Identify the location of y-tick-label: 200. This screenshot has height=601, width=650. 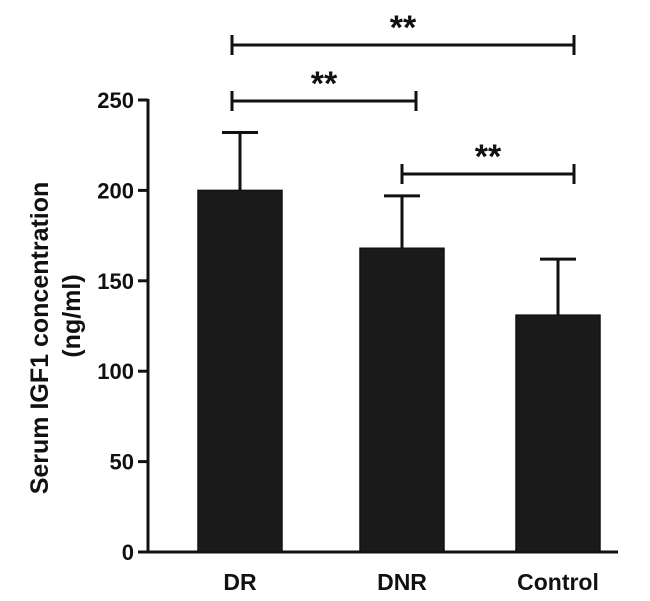
(115, 190).